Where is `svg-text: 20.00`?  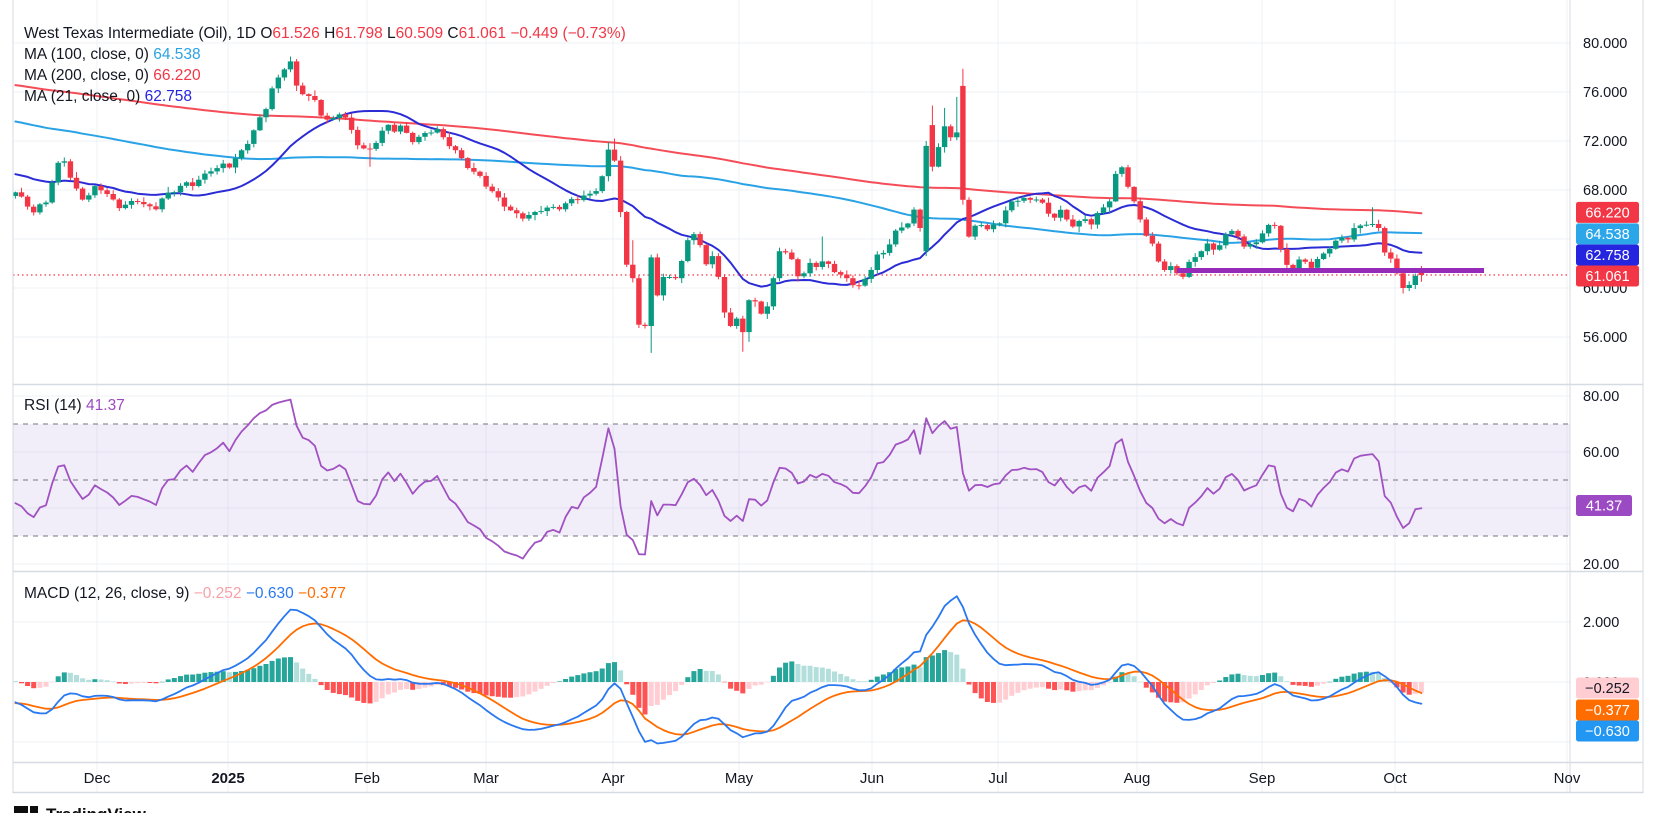
svg-text: 20.00 is located at coordinates (1601, 565).